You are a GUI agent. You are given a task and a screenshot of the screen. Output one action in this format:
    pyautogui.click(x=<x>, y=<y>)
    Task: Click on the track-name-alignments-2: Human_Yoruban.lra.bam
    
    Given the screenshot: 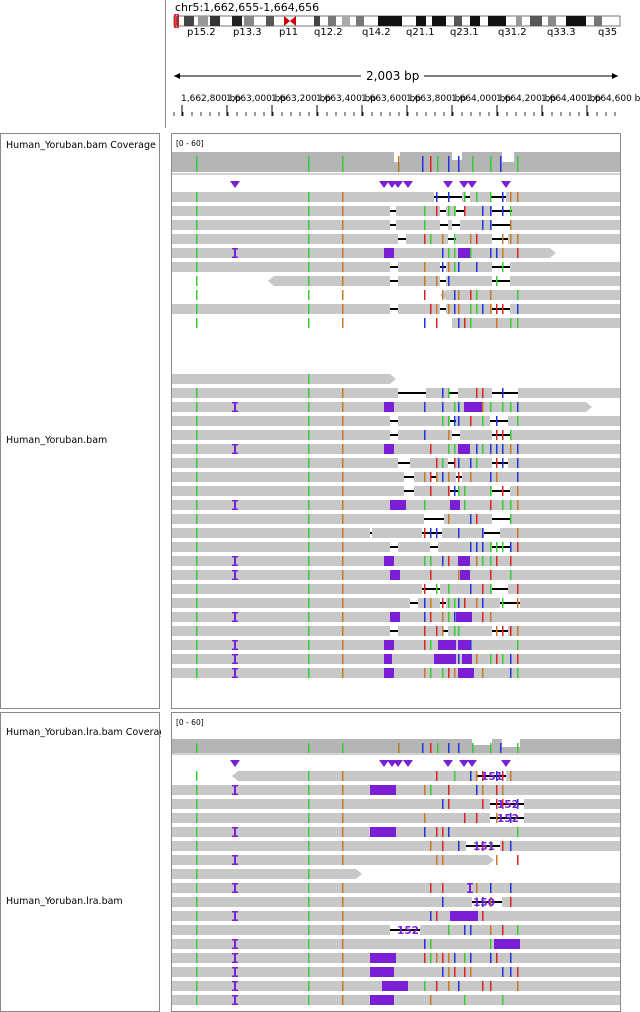 What is the action you would take?
    pyautogui.click(x=64, y=901)
    